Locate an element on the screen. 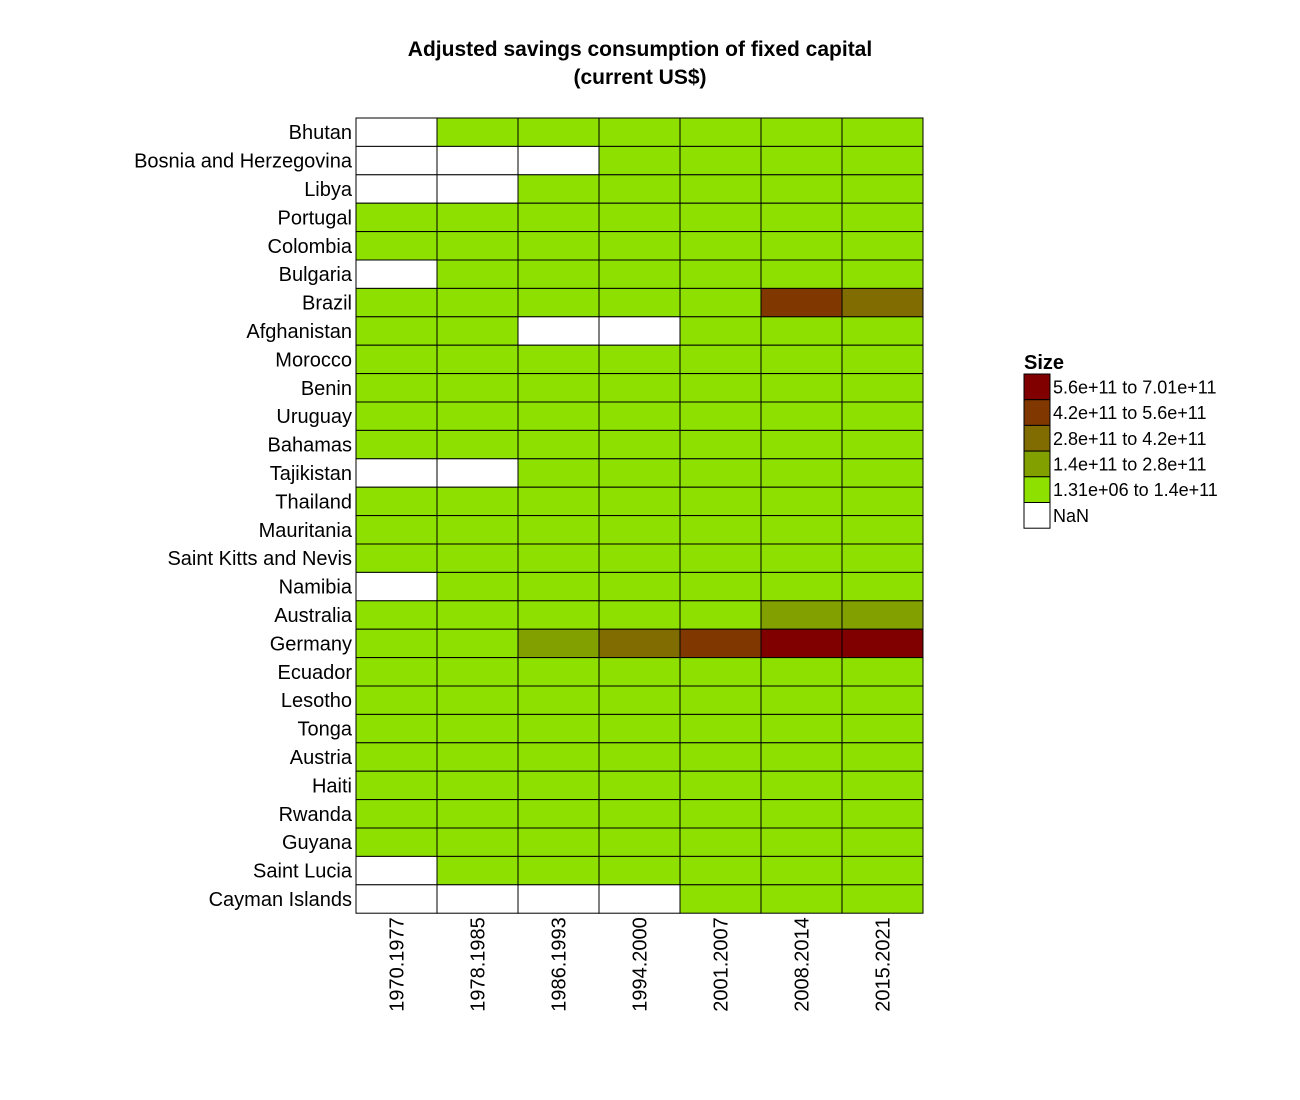 This screenshot has width=1300, height=1100. row-label: Rwanda is located at coordinates (316, 815).